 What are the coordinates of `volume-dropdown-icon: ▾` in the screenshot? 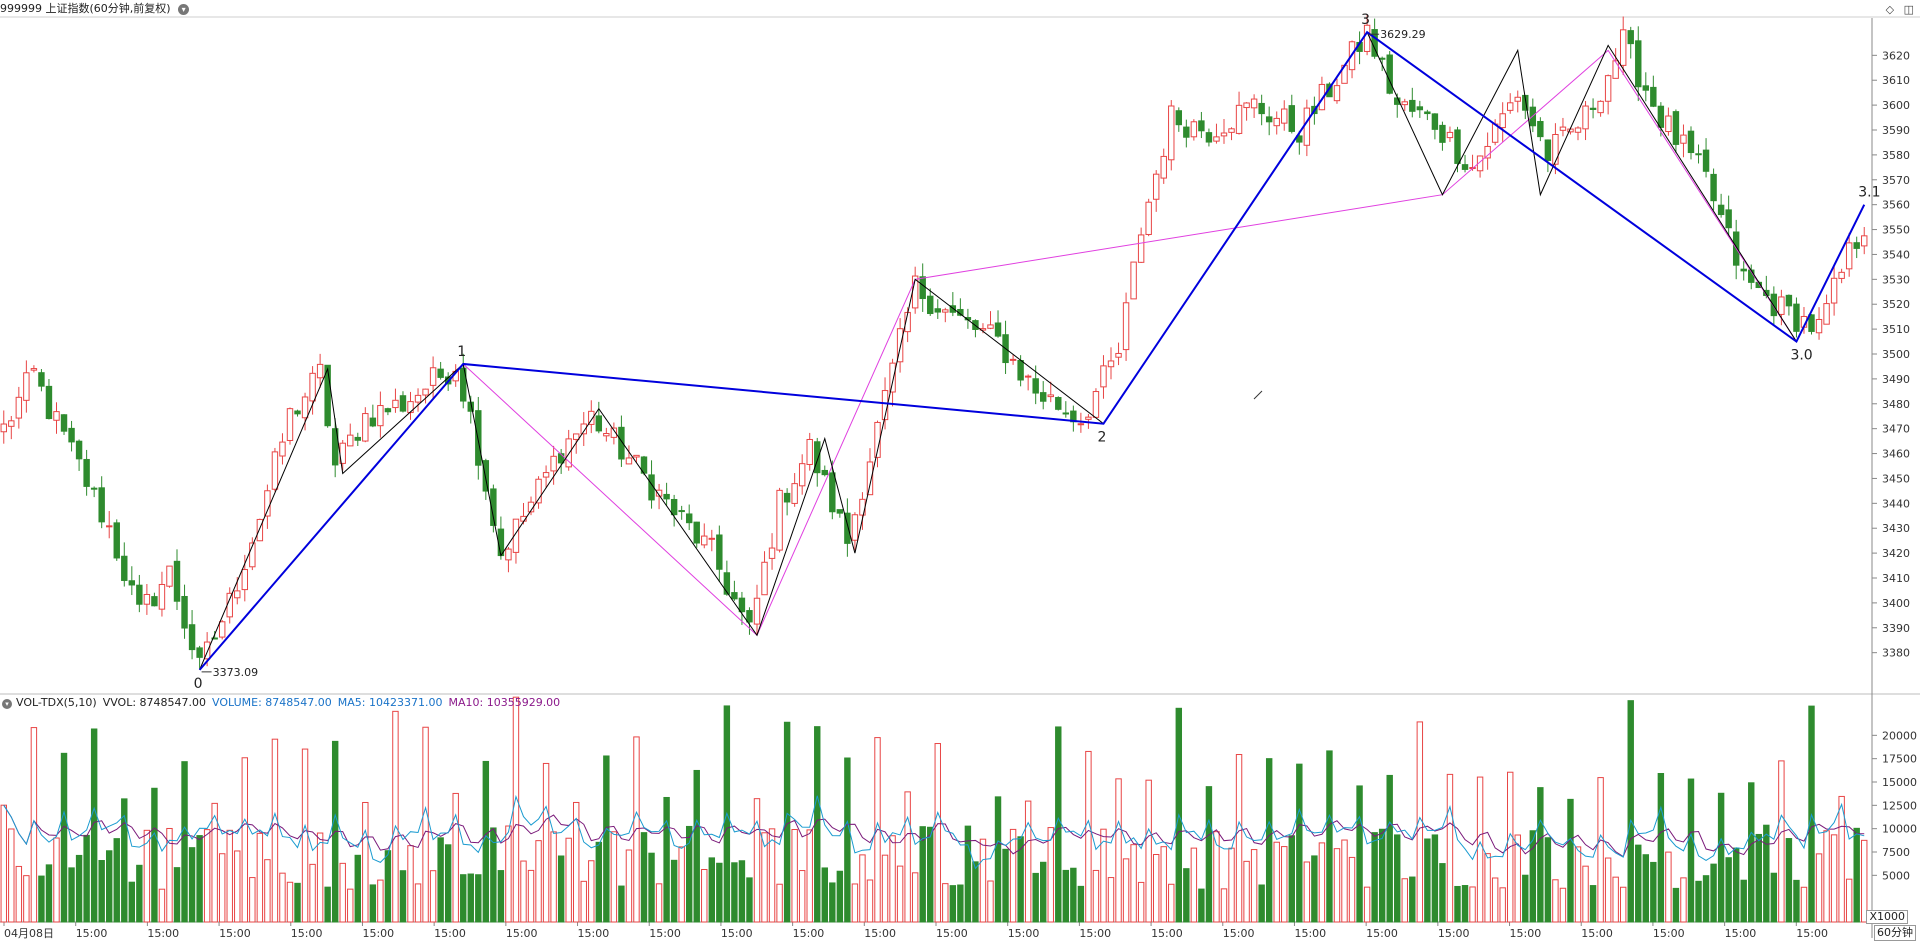 It's located at (7, 704).